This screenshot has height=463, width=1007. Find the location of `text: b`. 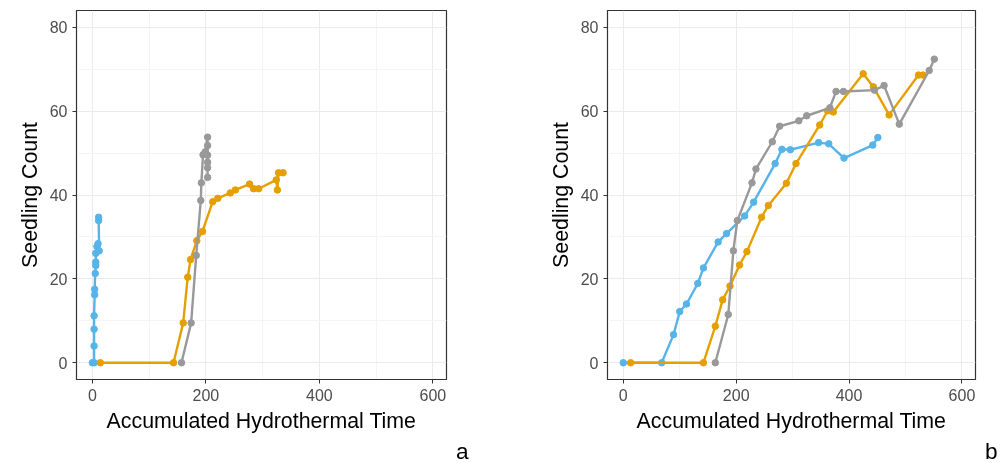

text: b is located at coordinates (991, 450).